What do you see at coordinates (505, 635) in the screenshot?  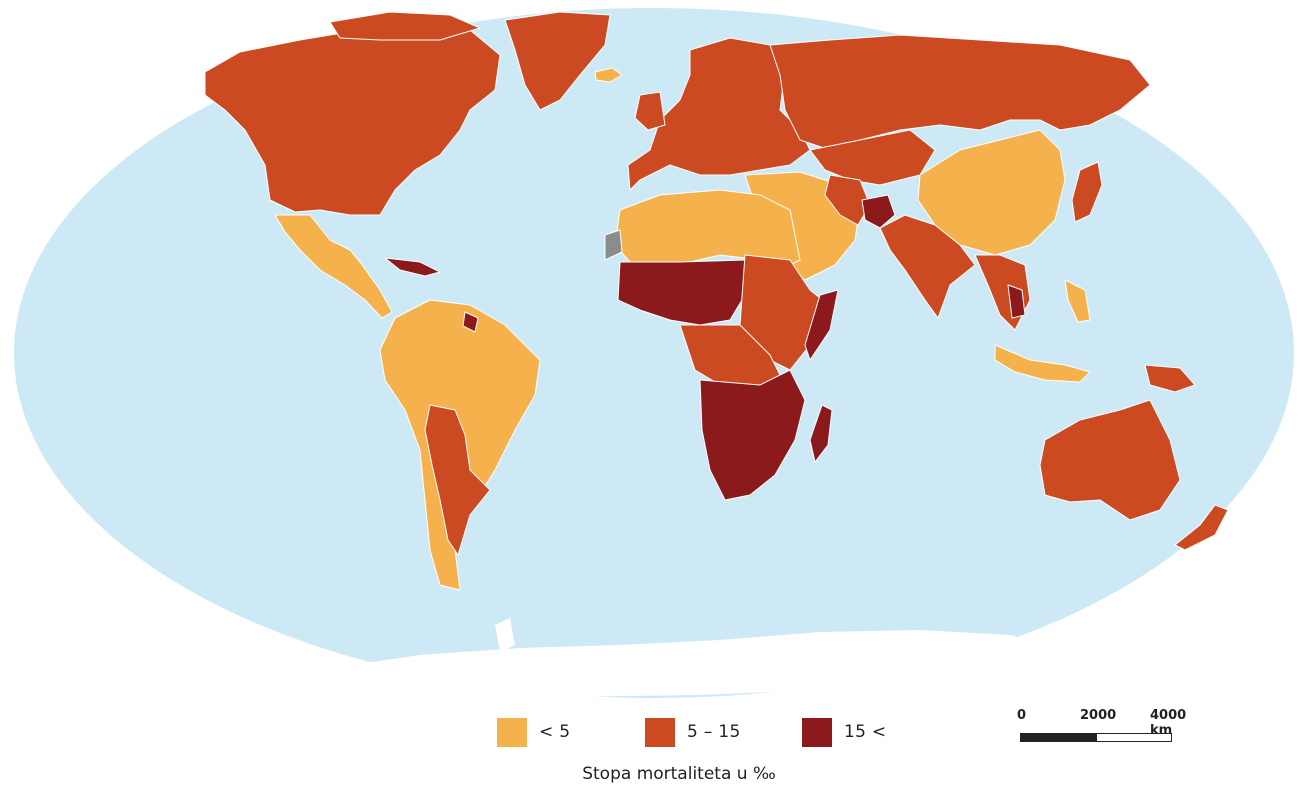 I see `antarctic-peninsula` at bounding box center [505, 635].